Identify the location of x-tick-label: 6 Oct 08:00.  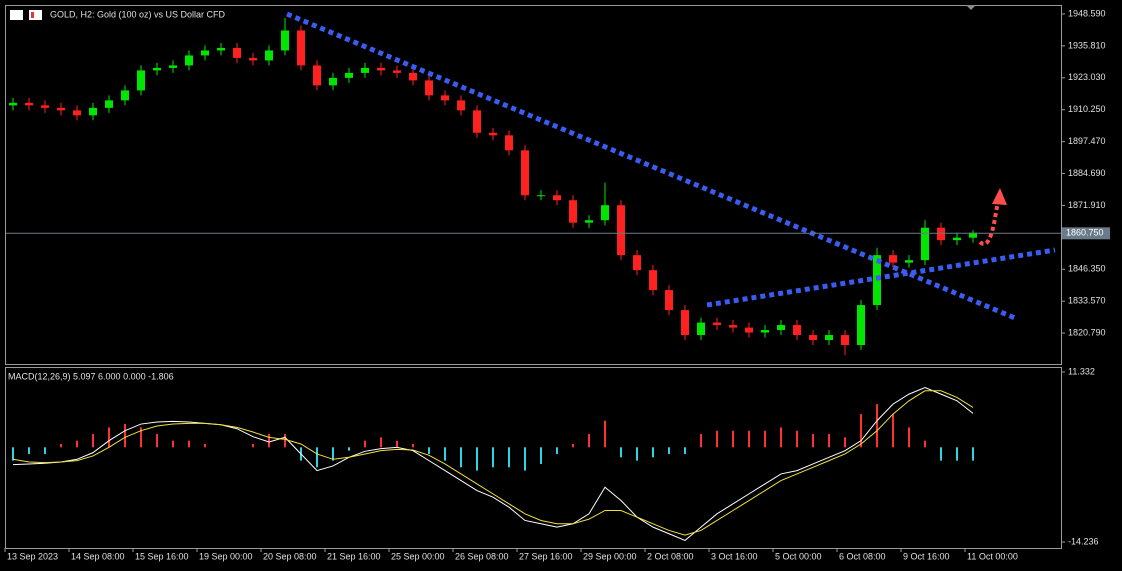
(862, 556).